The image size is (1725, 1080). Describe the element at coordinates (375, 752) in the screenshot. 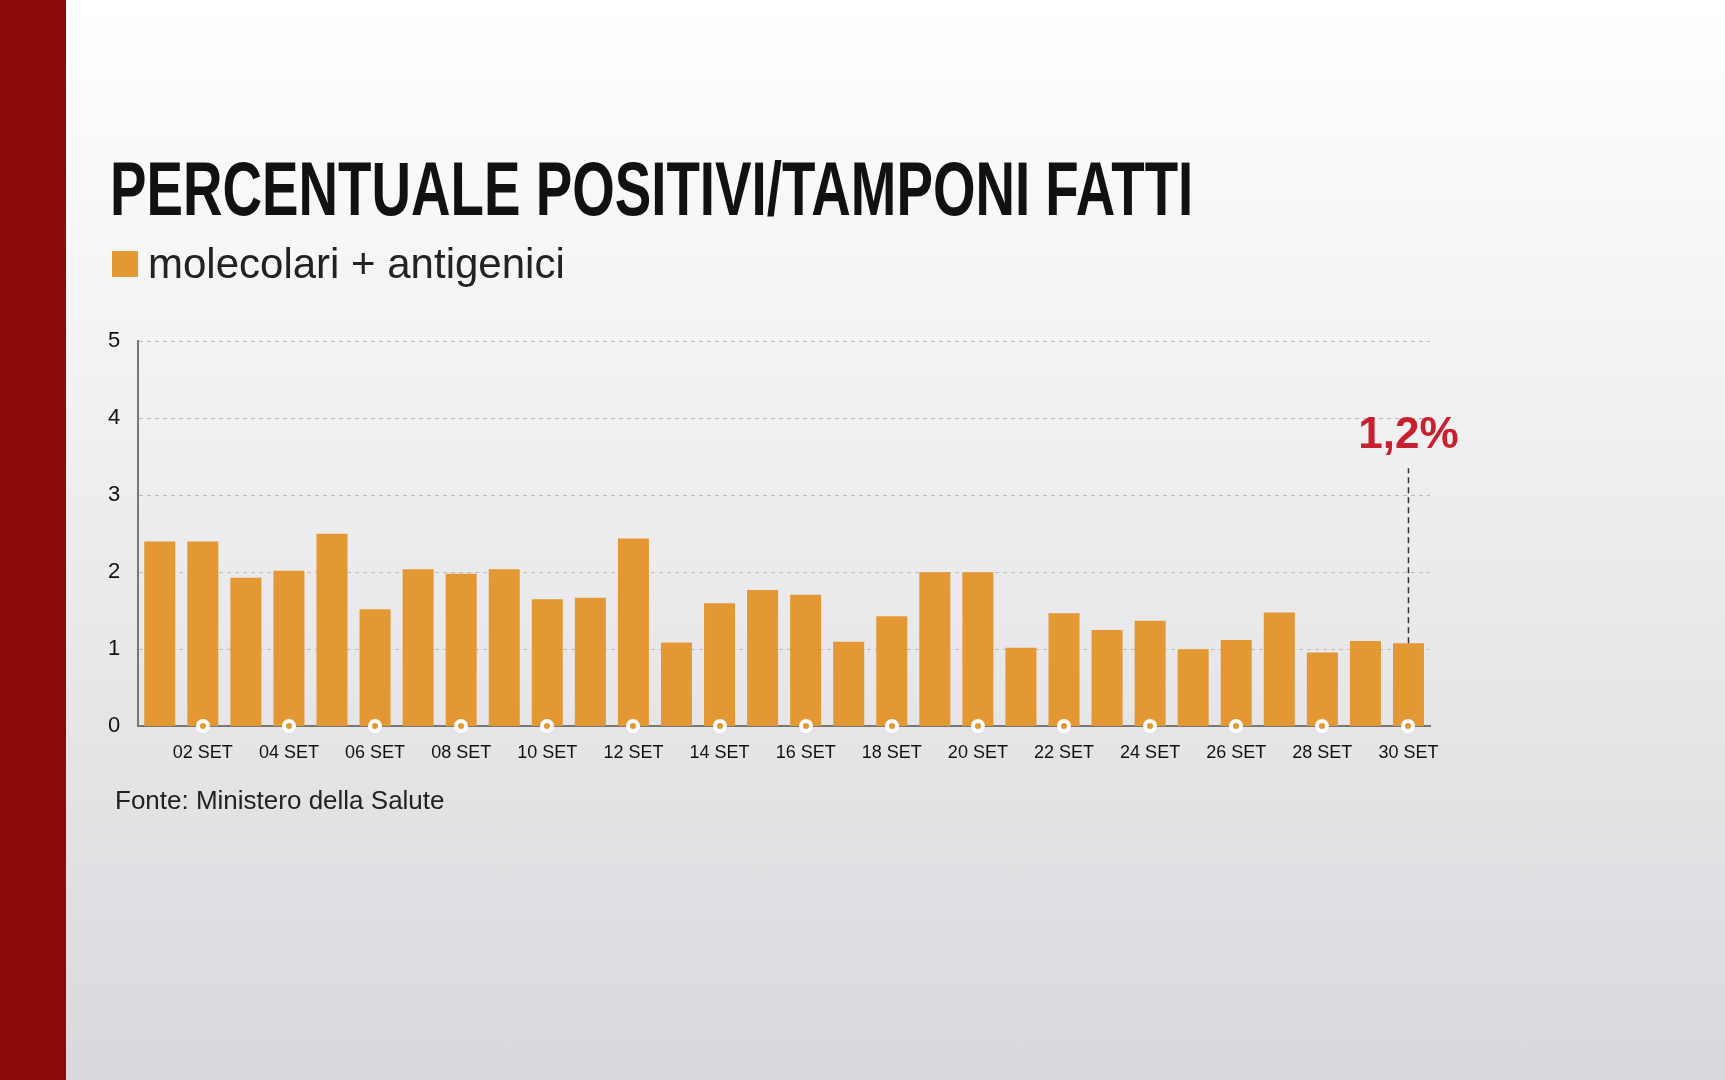

I see `x-tick-label: 06 SET` at that location.